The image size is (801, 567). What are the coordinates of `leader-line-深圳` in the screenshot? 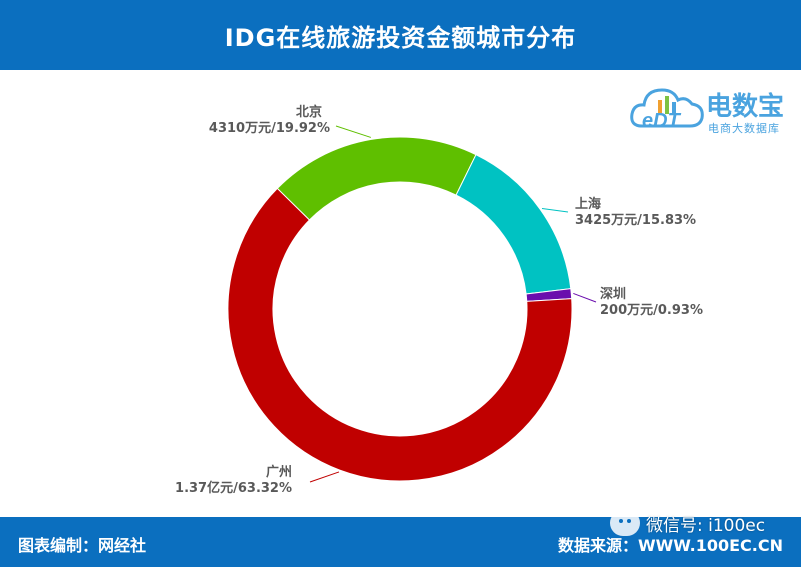 It's located at (585, 297).